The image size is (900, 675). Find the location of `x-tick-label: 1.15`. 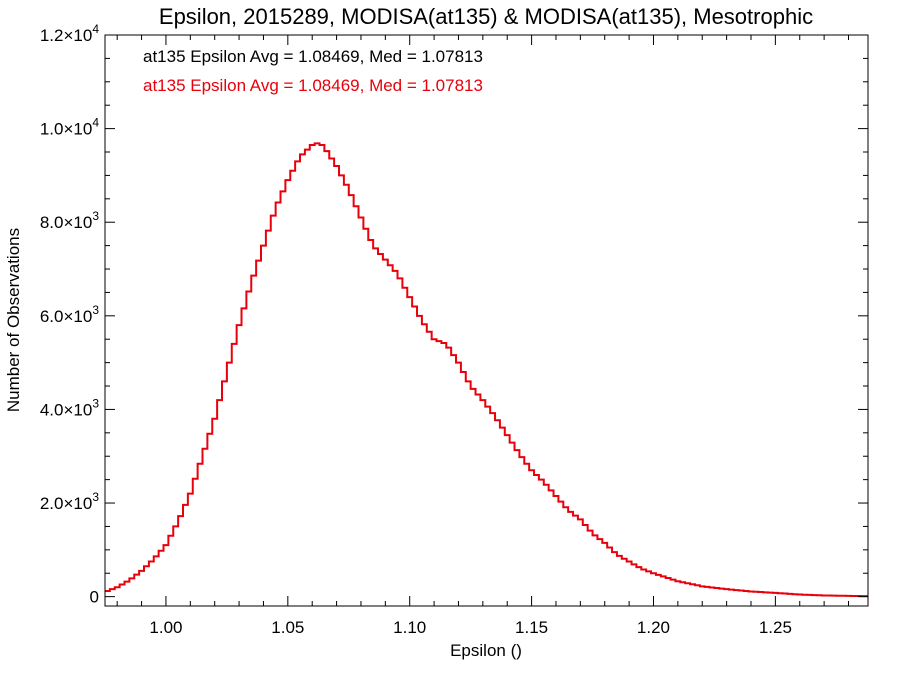

x-tick-label: 1.15 is located at coordinates (531, 627).